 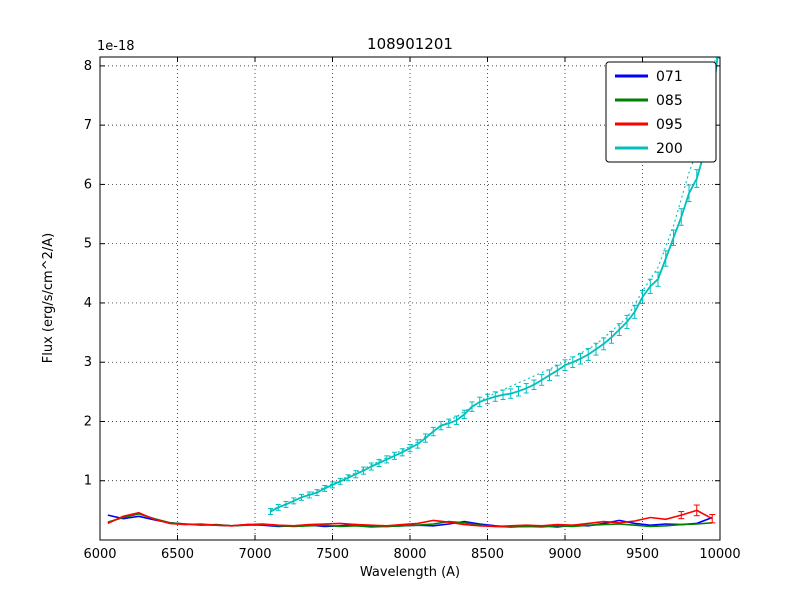 I want to click on x-tick-label: 6000, so click(x=99, y=554).